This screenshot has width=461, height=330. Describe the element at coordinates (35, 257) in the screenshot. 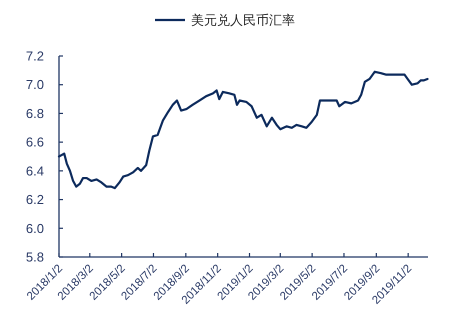

I see `y-tick-label: 5.8` at that location.